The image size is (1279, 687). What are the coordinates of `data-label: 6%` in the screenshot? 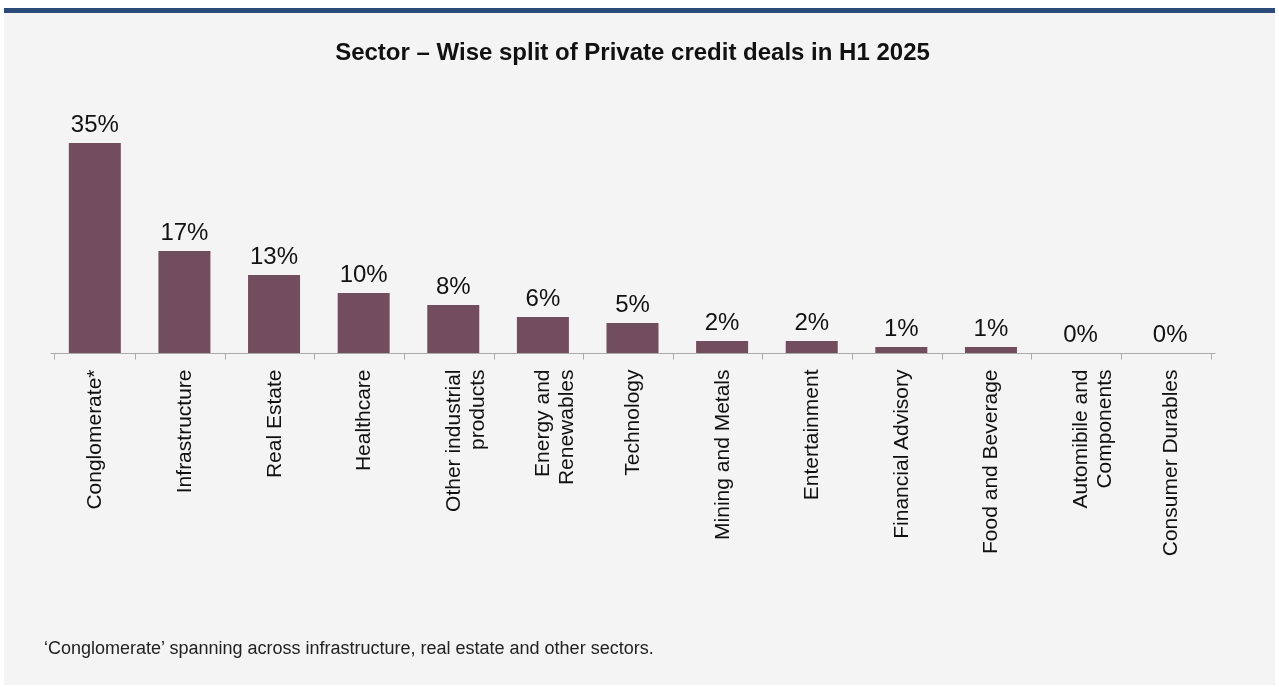 It's located at (543, 297).